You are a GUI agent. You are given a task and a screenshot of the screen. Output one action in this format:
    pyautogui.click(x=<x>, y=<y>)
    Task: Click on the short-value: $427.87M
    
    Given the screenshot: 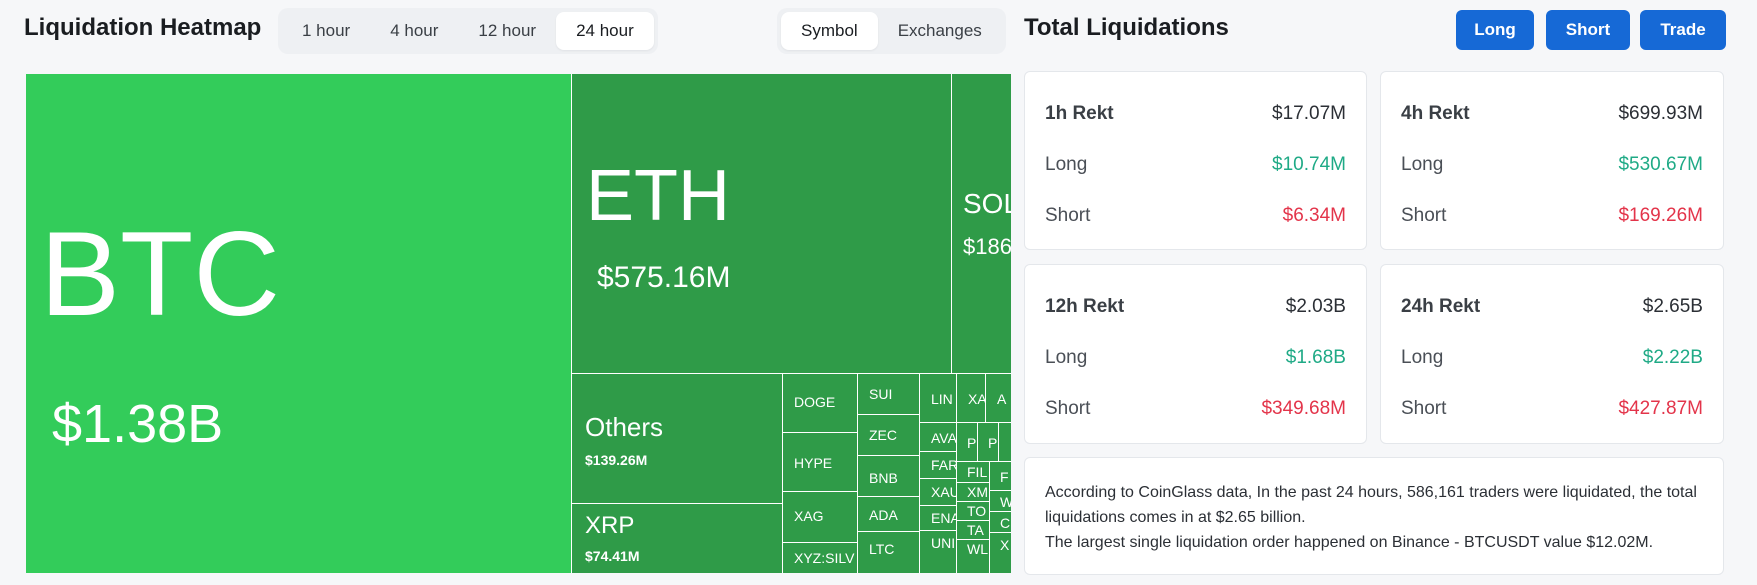 What is the action you would take?
    pyautogui.click(x=1660, y=408)
    